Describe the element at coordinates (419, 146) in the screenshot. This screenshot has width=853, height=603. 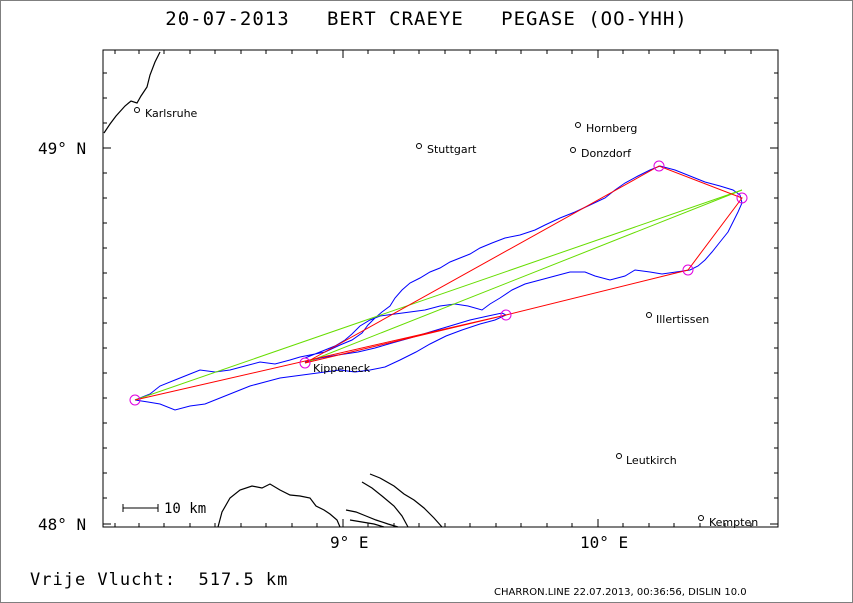
I see `city-marker-stuttgart` at that location.